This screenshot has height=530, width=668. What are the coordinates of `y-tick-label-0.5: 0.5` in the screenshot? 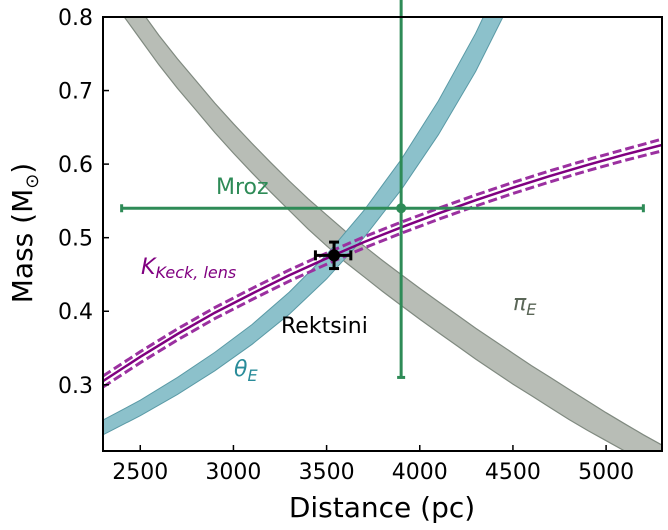 It's located at (75, 239).